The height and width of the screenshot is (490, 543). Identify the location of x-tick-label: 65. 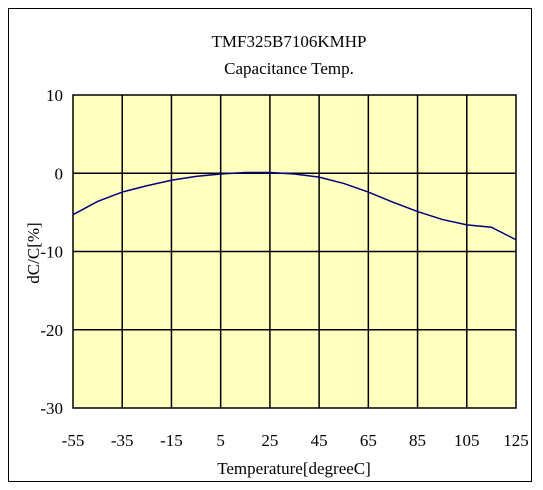
(368, 440).